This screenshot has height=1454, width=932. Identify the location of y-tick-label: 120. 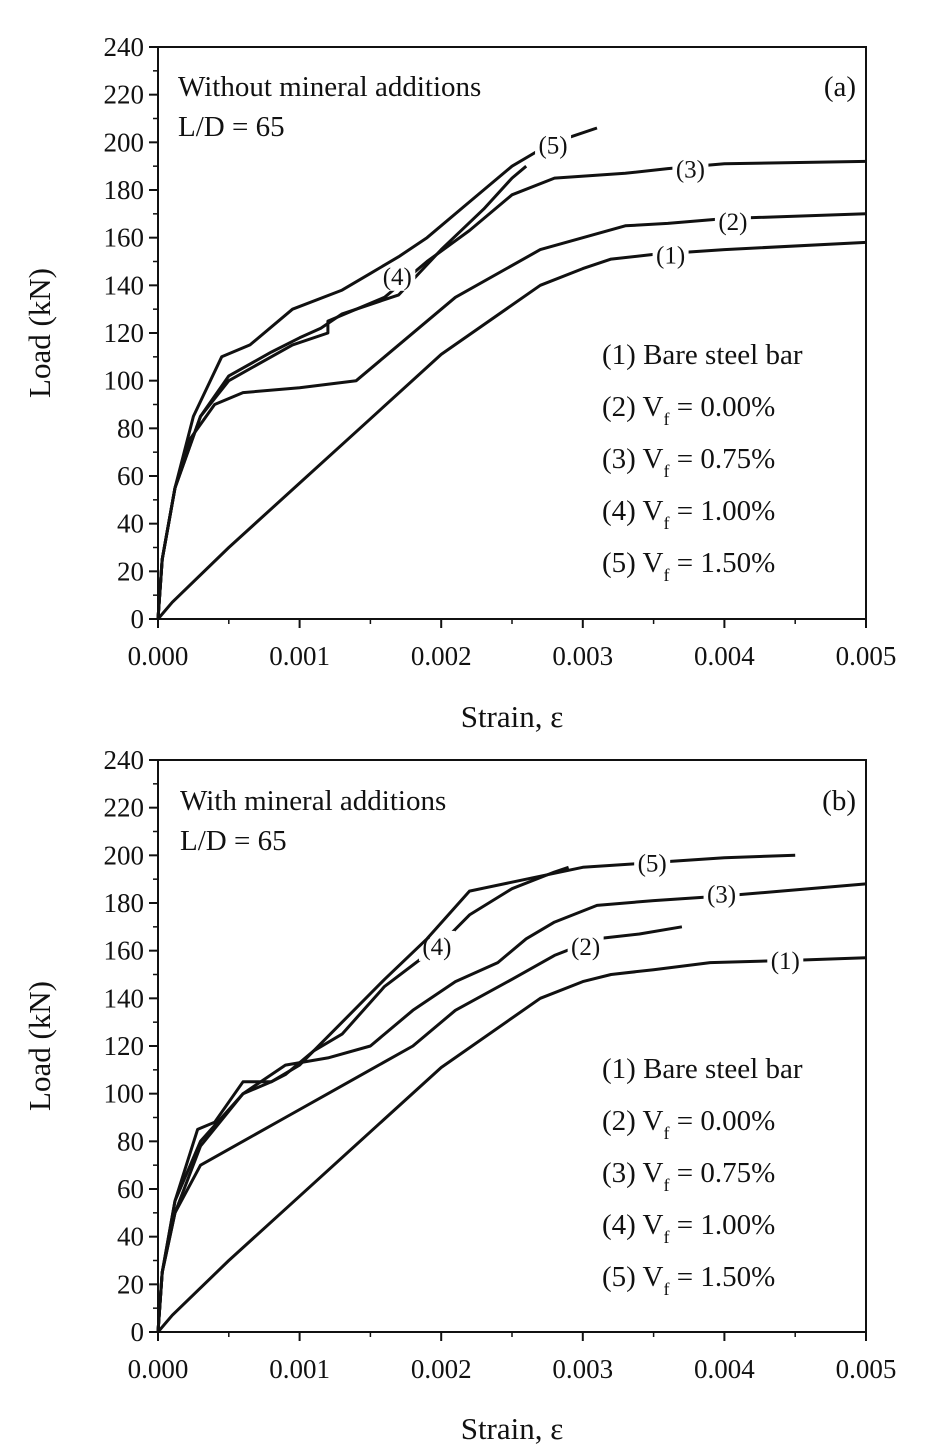
(124, 333).